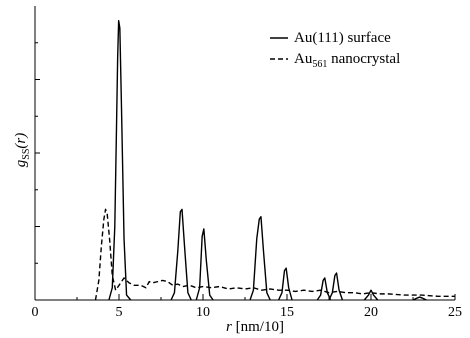  What do you see at coordinates (287, 312) in the screenshot?
I see `x-tick-label: 15` at bounding box center [287, 312].